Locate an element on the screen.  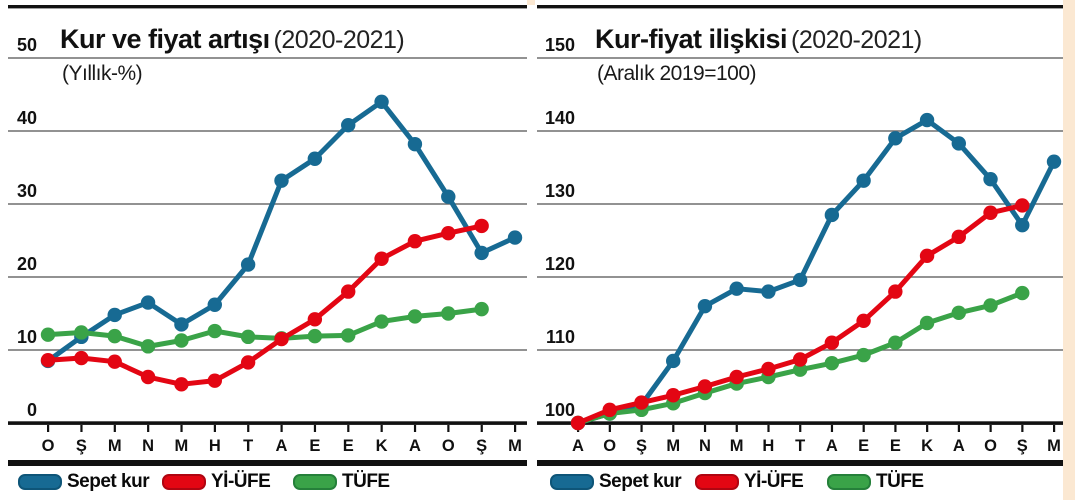
left-chart-legend: Sepet kur Yİ-ÜFE TÜFE is located at coordinates (263, 483).